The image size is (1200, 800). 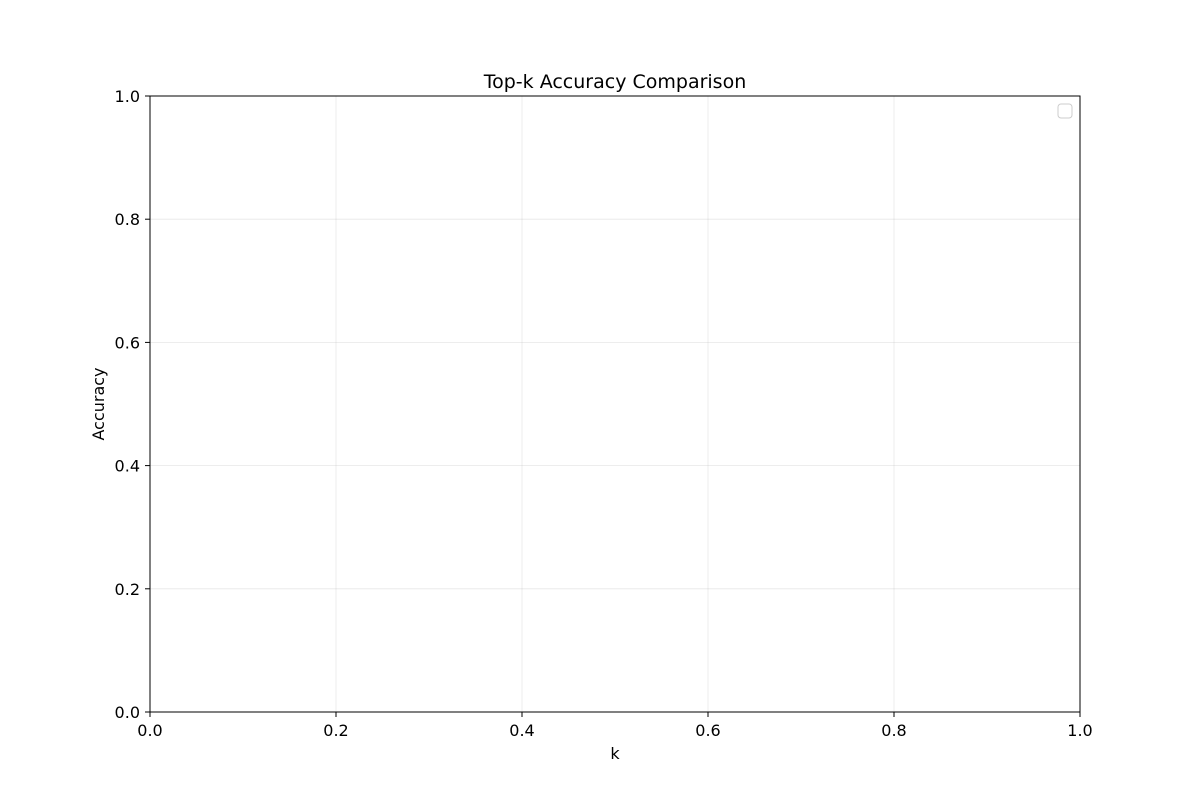 I want to click on y-tick-label: 1.0, so click(x=127, y=96).